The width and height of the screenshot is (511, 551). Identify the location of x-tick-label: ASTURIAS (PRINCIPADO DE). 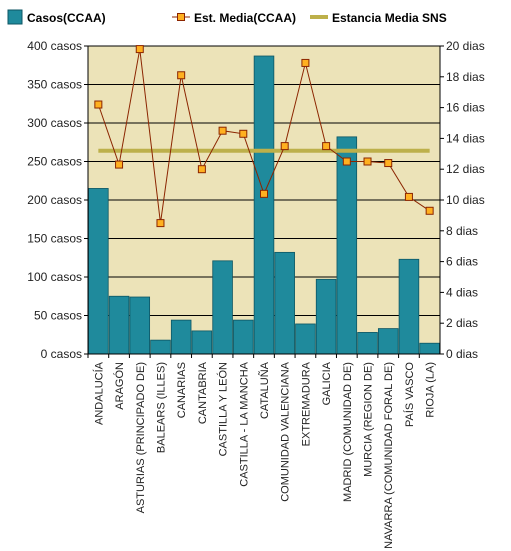
(141, 437).